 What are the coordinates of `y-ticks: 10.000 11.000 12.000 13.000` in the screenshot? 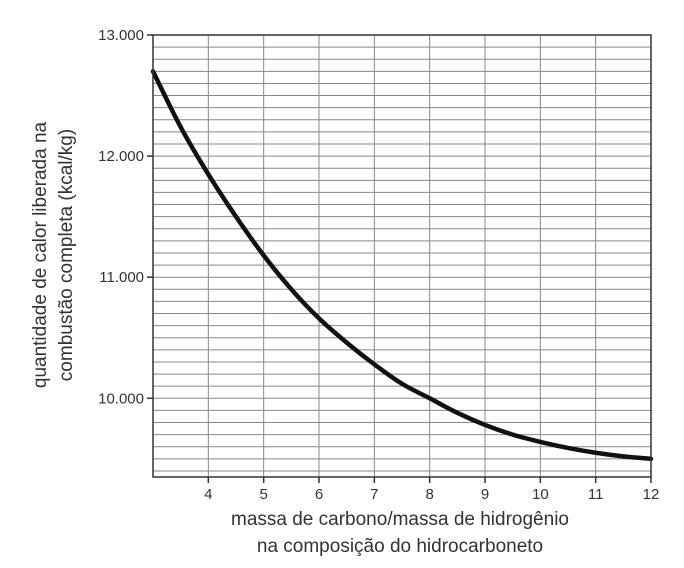 It's located at (125, 217).